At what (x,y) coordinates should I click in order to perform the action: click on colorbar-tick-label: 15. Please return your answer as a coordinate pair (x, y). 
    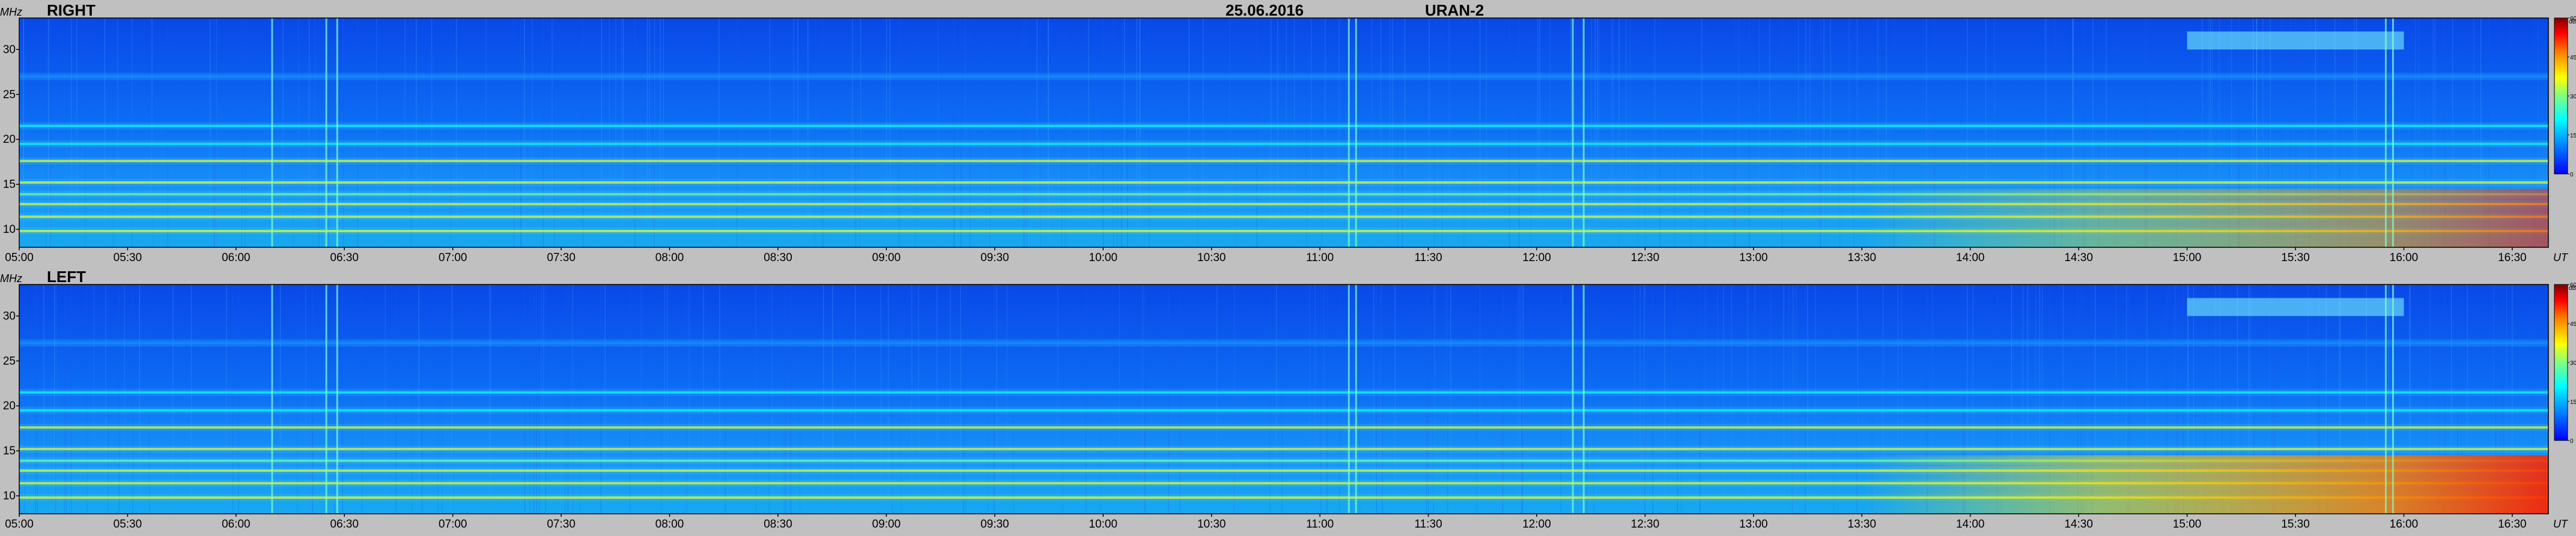
    Looking at the image, I should click on (2573, 403).